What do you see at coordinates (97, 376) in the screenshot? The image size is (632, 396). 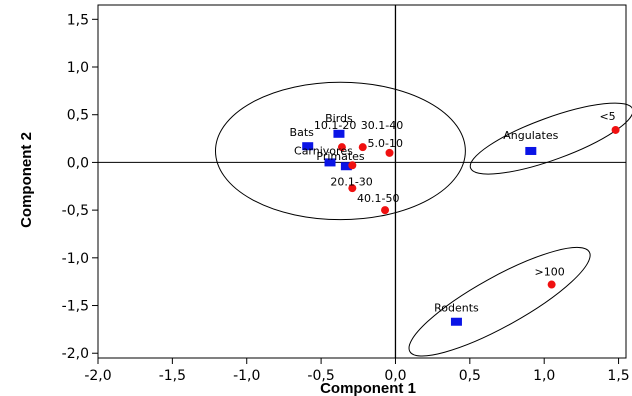 I see `x-tick-label: -2,0` at bounding box center [97, 376].